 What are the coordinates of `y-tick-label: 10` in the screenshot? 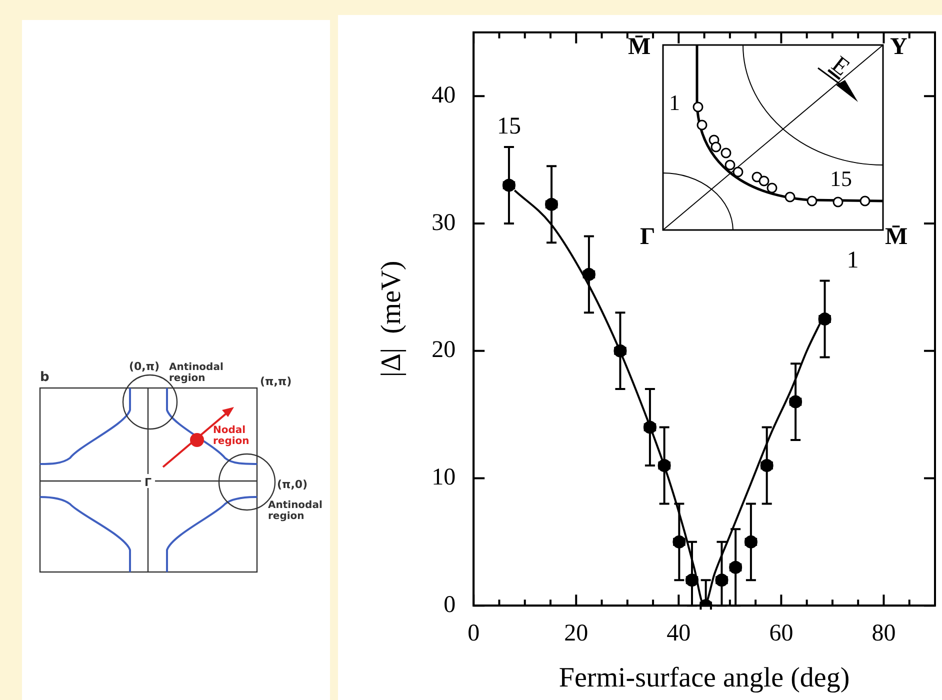 It's located at (444, 477).